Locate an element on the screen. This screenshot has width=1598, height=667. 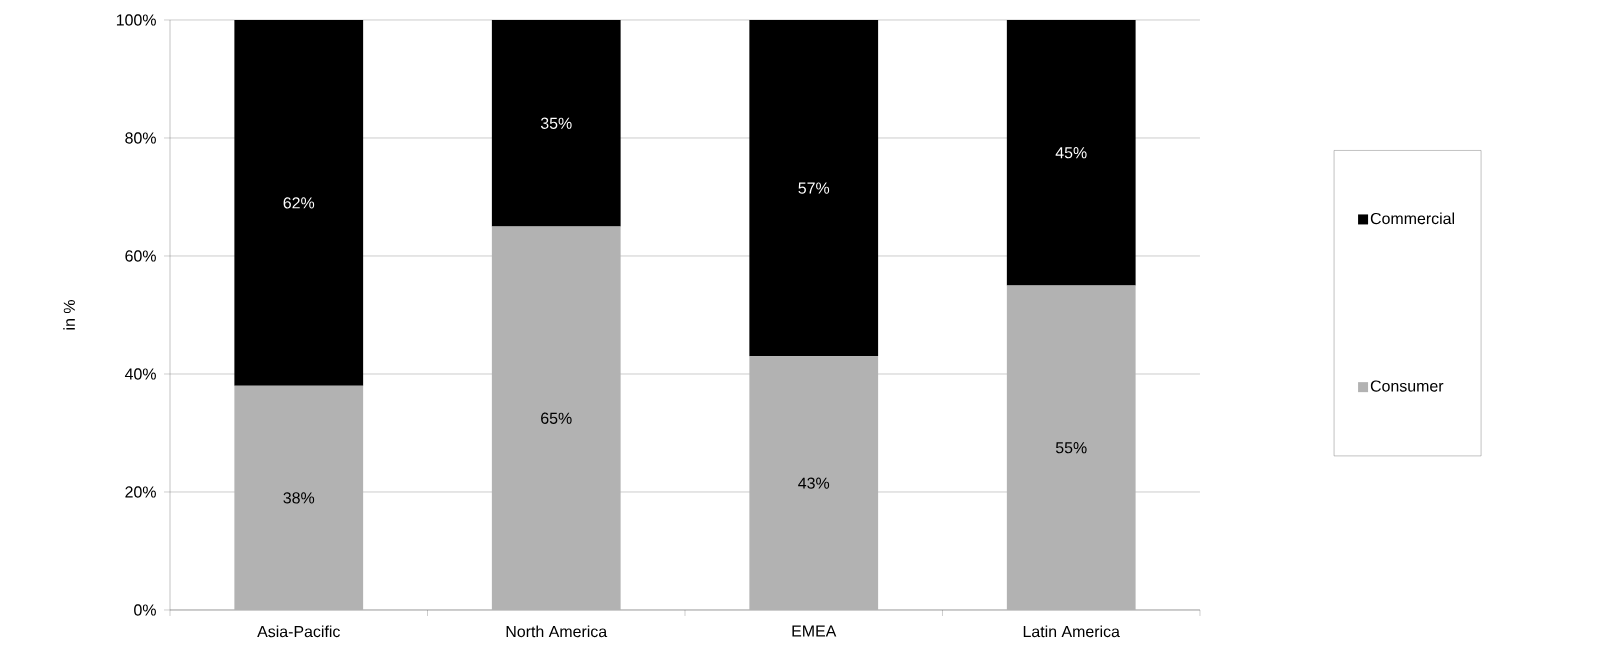
data-label: 35% is located at coordinates (556, 123).